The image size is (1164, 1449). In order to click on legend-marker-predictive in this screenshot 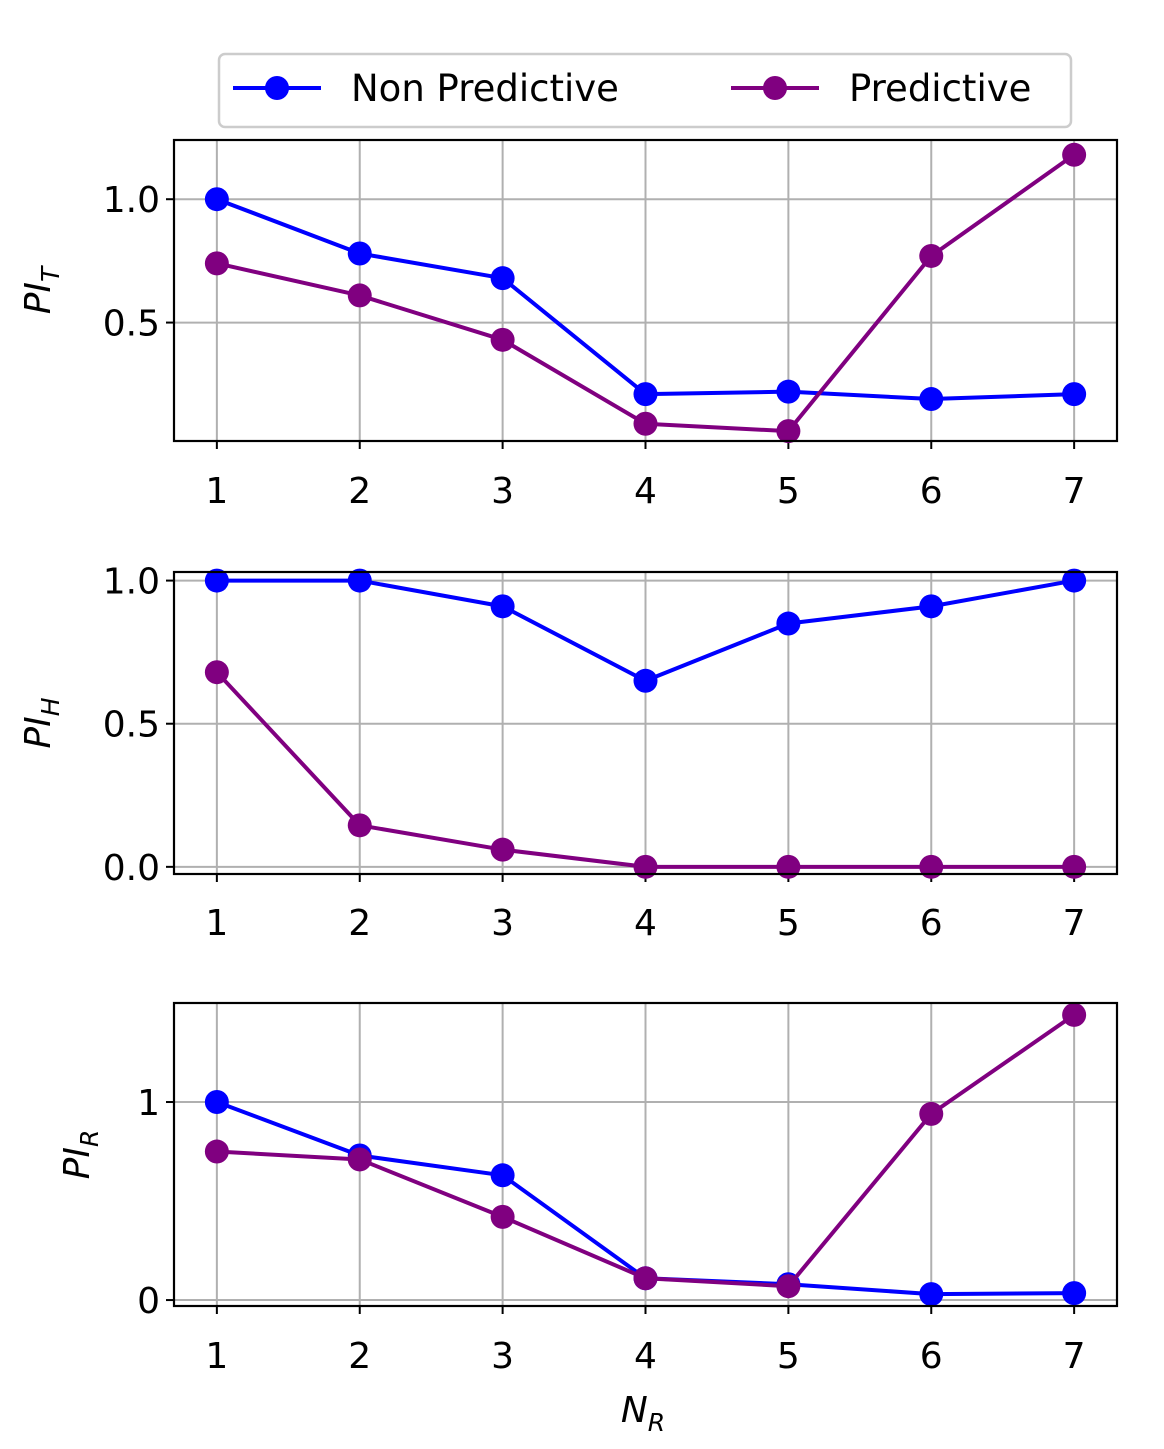, I will do `click(775, 88)`.